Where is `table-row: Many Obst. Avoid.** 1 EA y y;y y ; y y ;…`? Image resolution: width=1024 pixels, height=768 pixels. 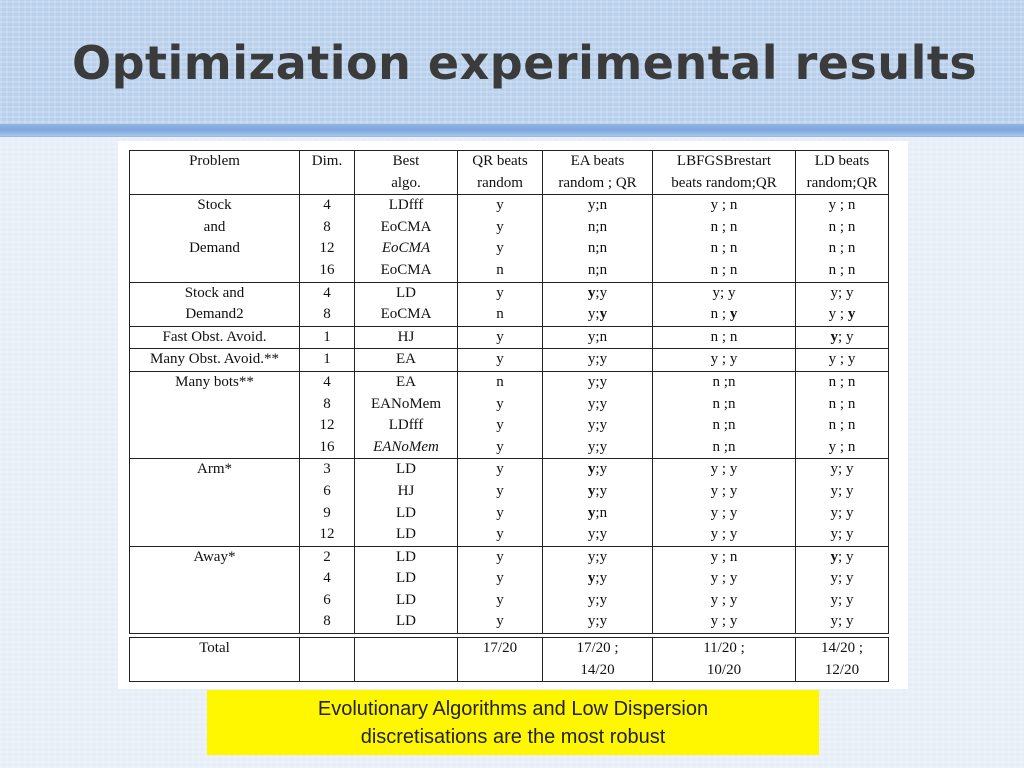 table-row: Many Obst. Avoid.** 1 EA y y;y y ; y y ;… is located at coordinates (509, 360).